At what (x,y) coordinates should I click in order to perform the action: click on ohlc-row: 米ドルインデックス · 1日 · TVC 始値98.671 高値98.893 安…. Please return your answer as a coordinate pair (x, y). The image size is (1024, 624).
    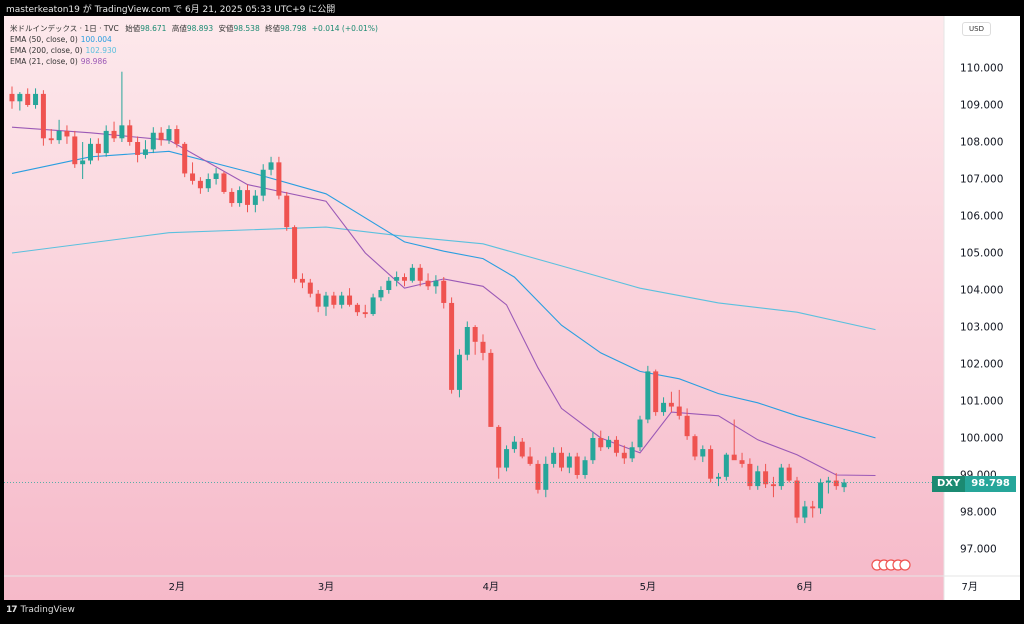
    Looking at the image, I should click on (194, 28).